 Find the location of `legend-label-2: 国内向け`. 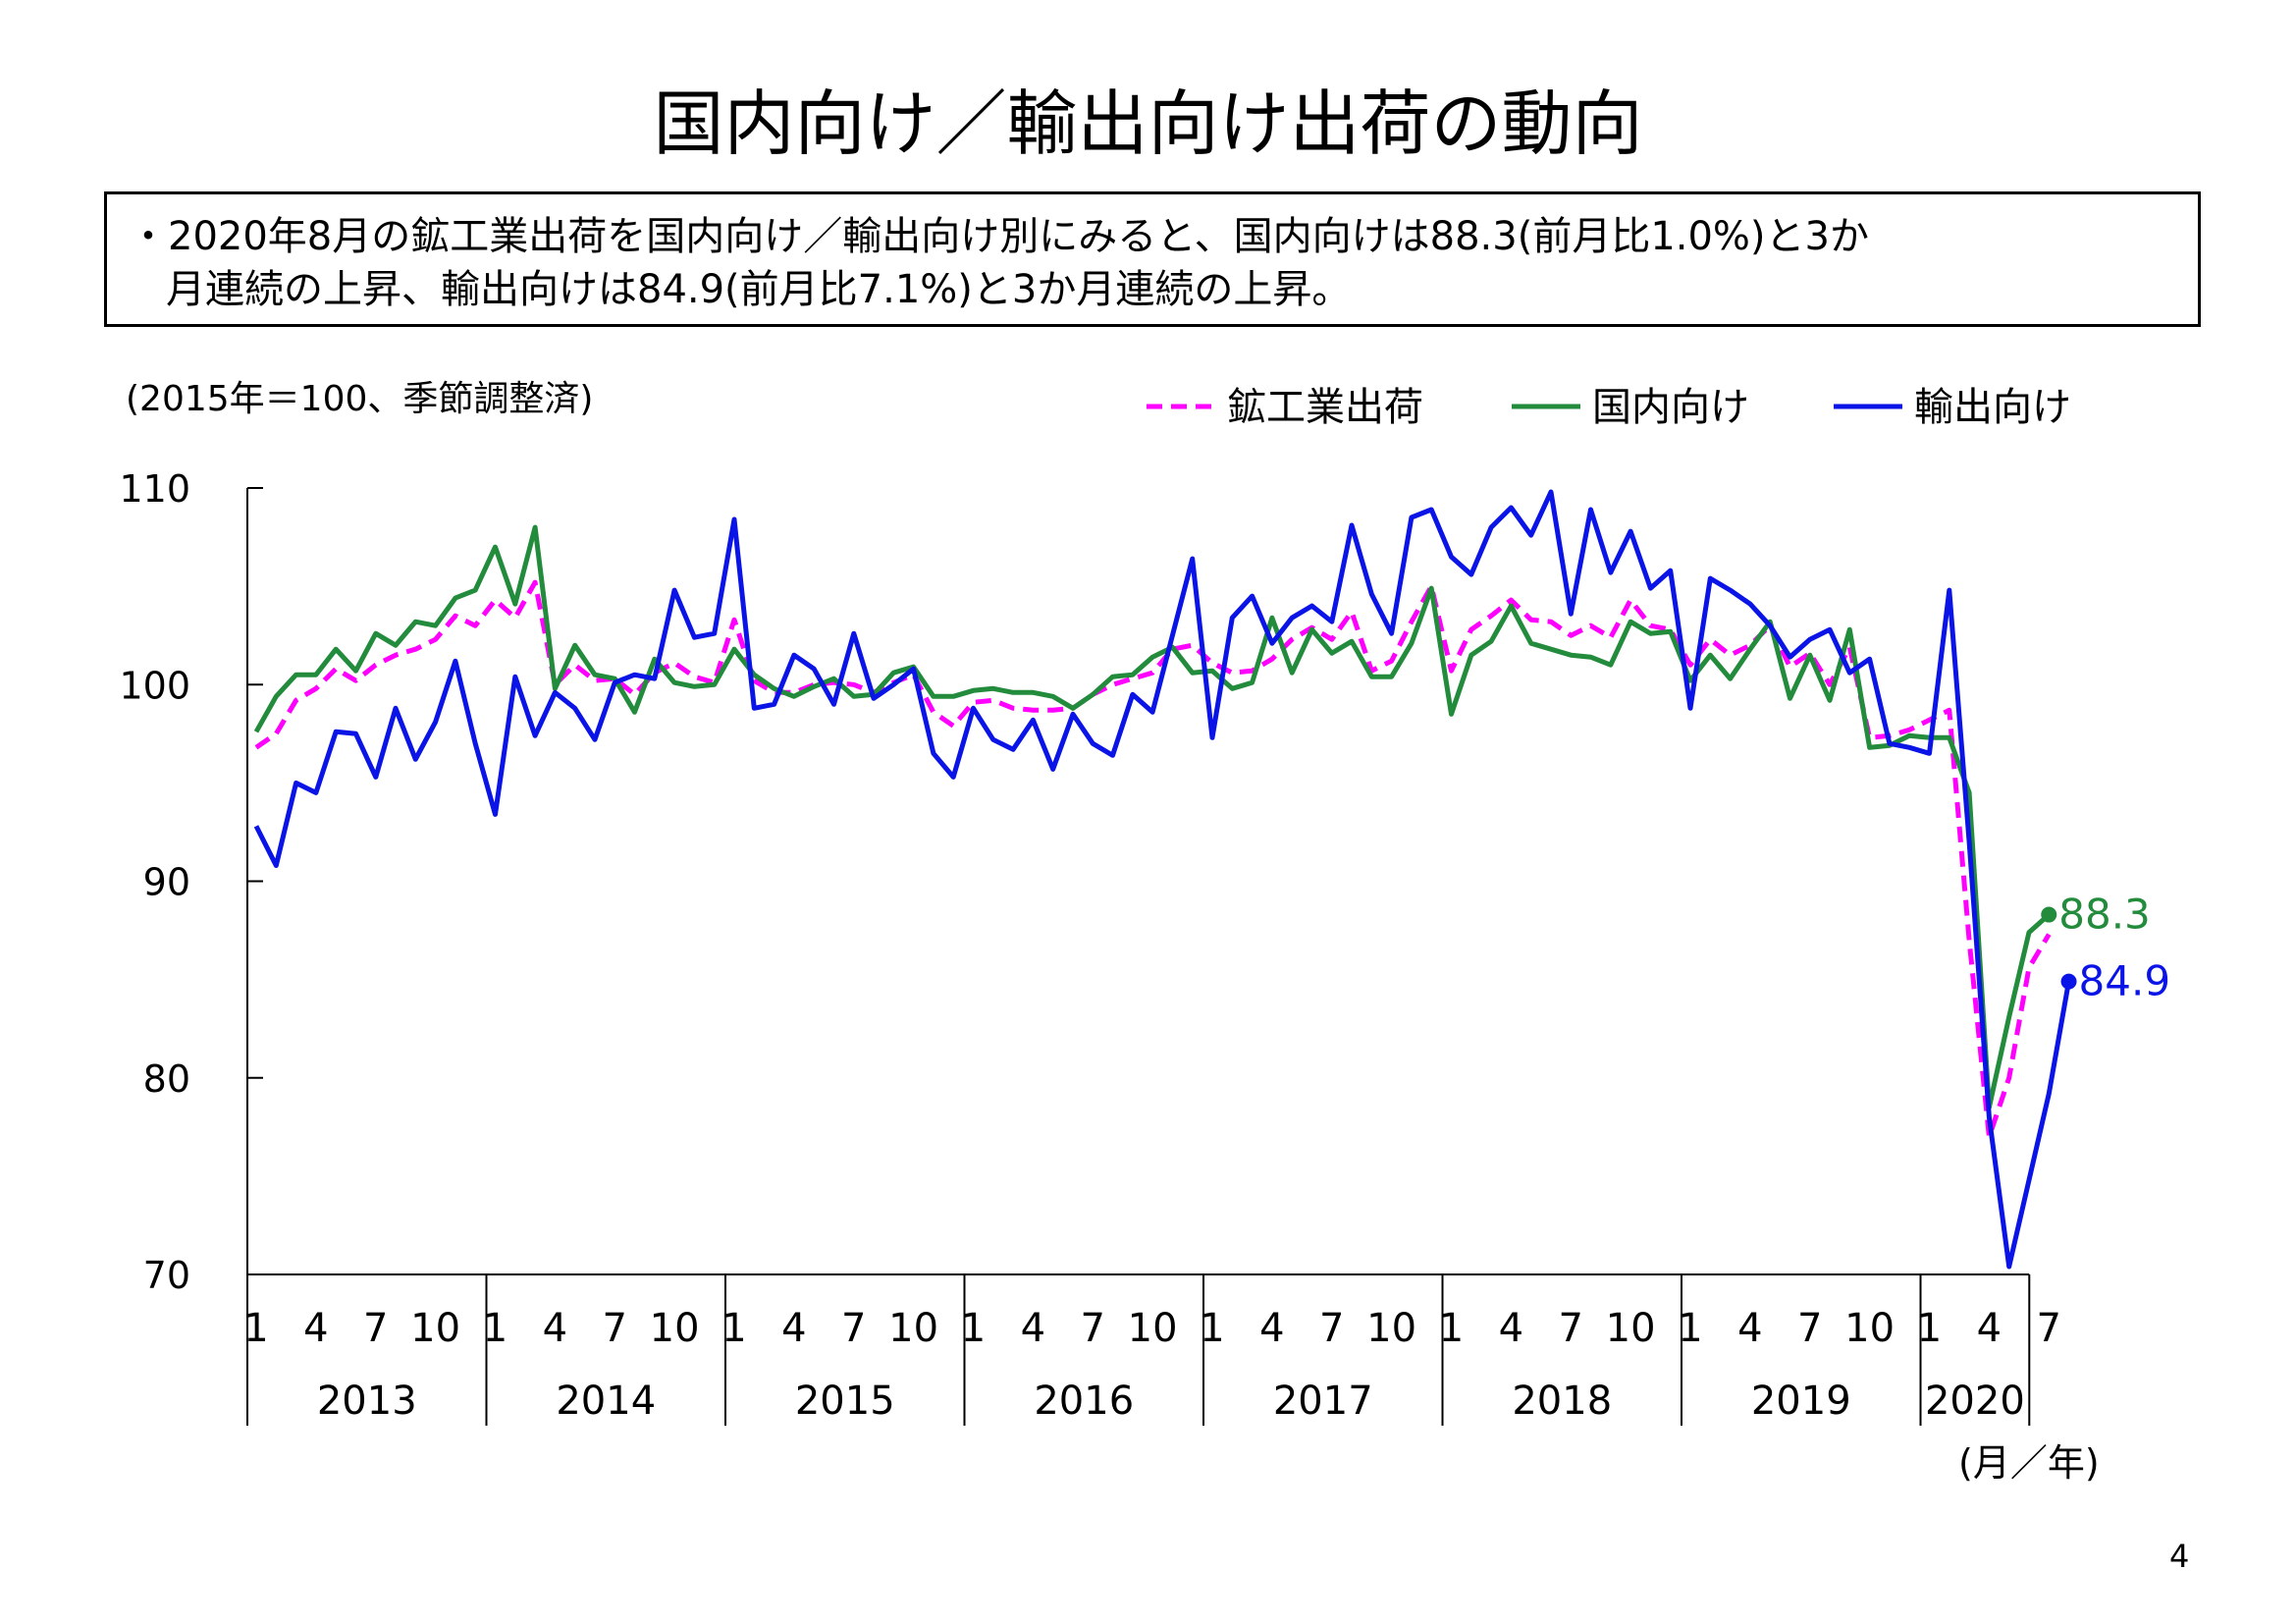

legend-label-2: 国内向け is located at coordinates (1670, 407).